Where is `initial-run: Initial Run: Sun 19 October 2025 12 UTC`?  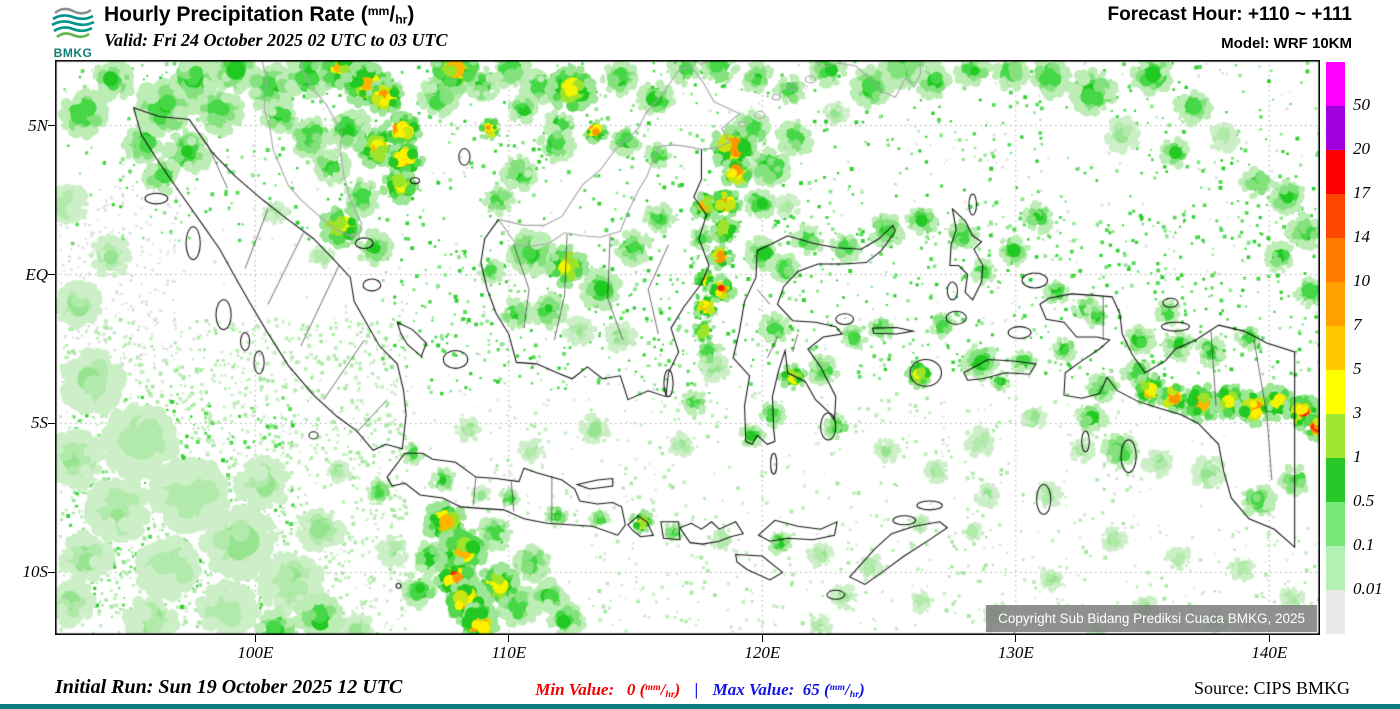 initial-run: Initial Run: Sun 19 October 2025 12 UTC is located at coordinates (229, 687).